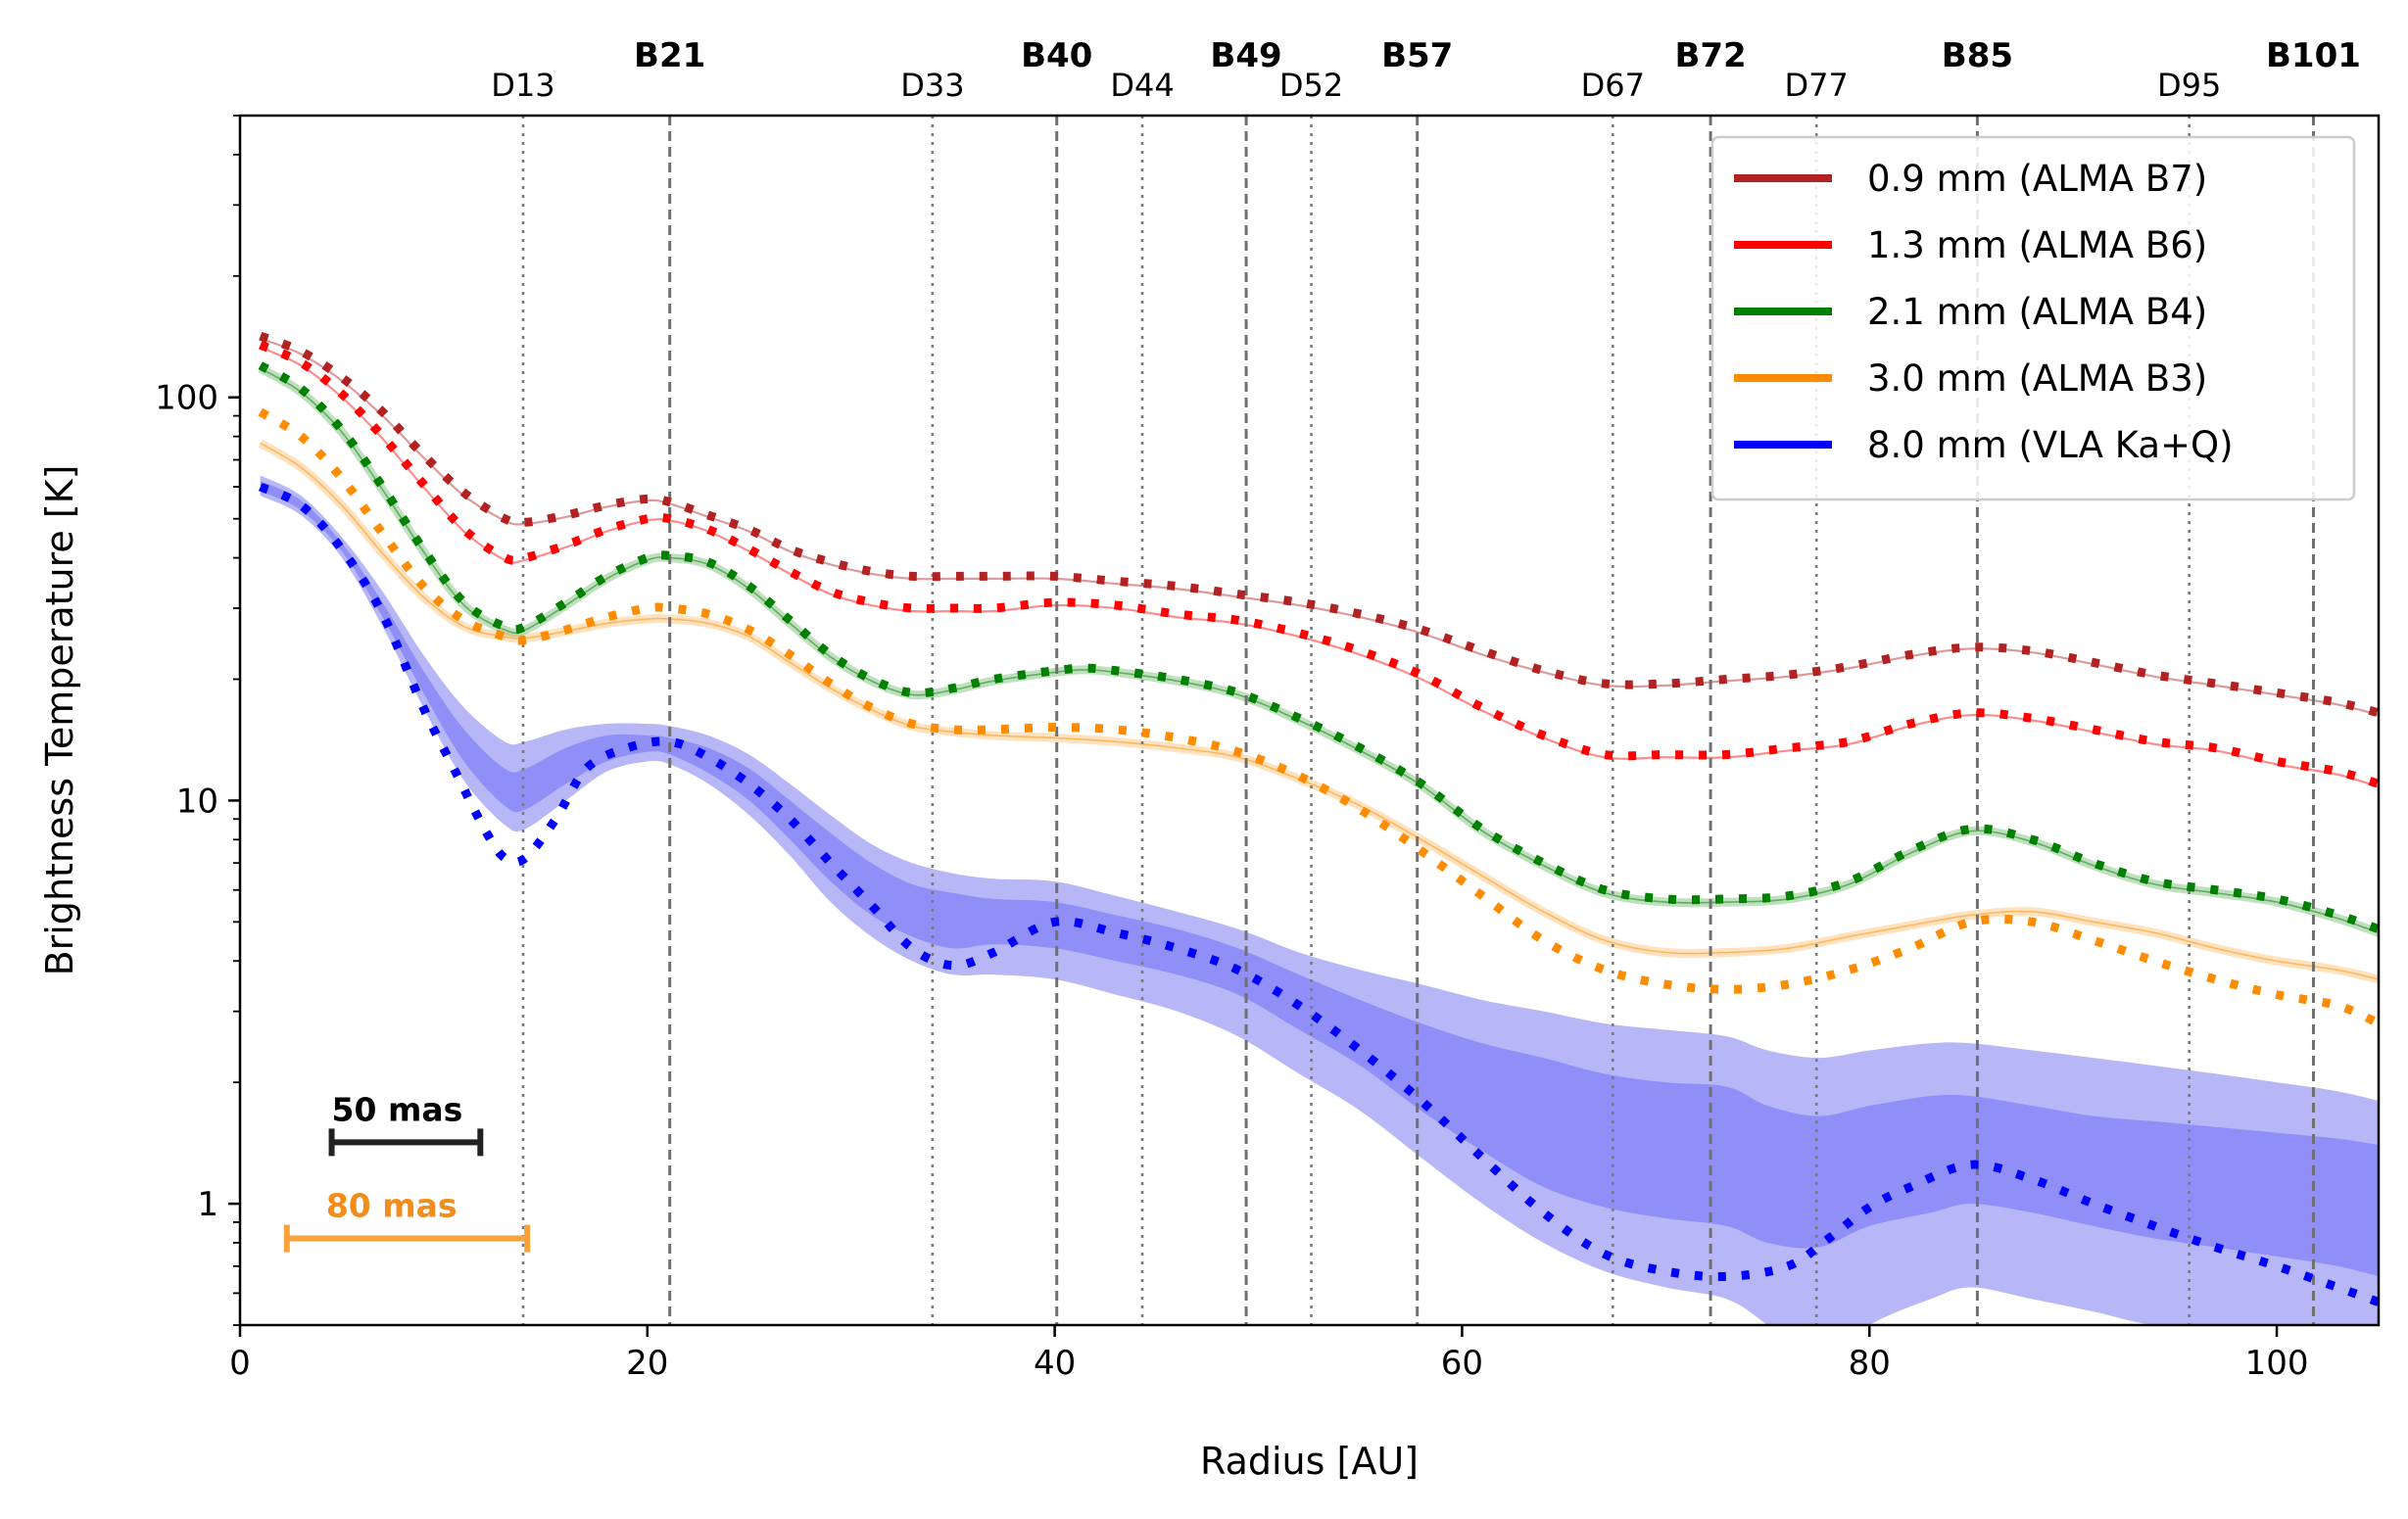  I want to click on annotation-label-b40: B40, so click(1056, 55).